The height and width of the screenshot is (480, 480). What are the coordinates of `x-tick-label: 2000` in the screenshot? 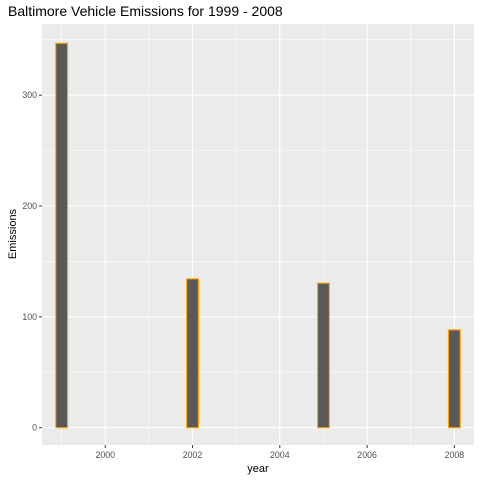 It's located at (105, 455).